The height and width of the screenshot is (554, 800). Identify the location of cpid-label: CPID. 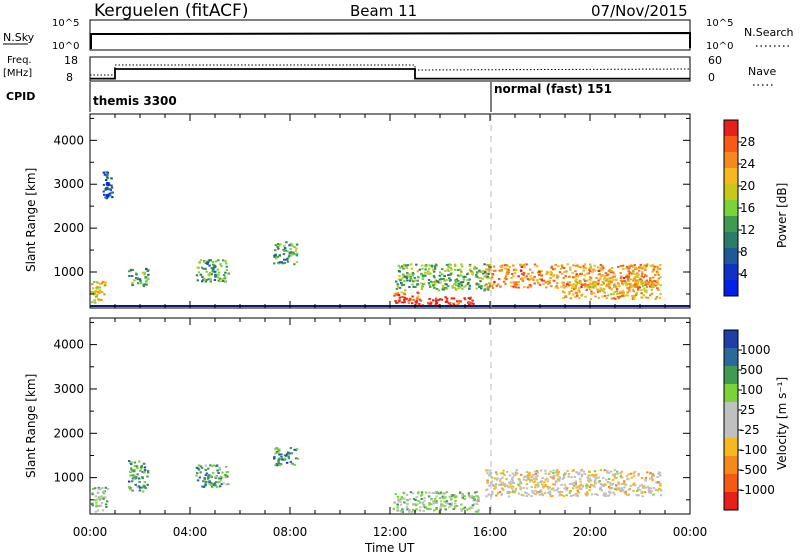
(20, 96).